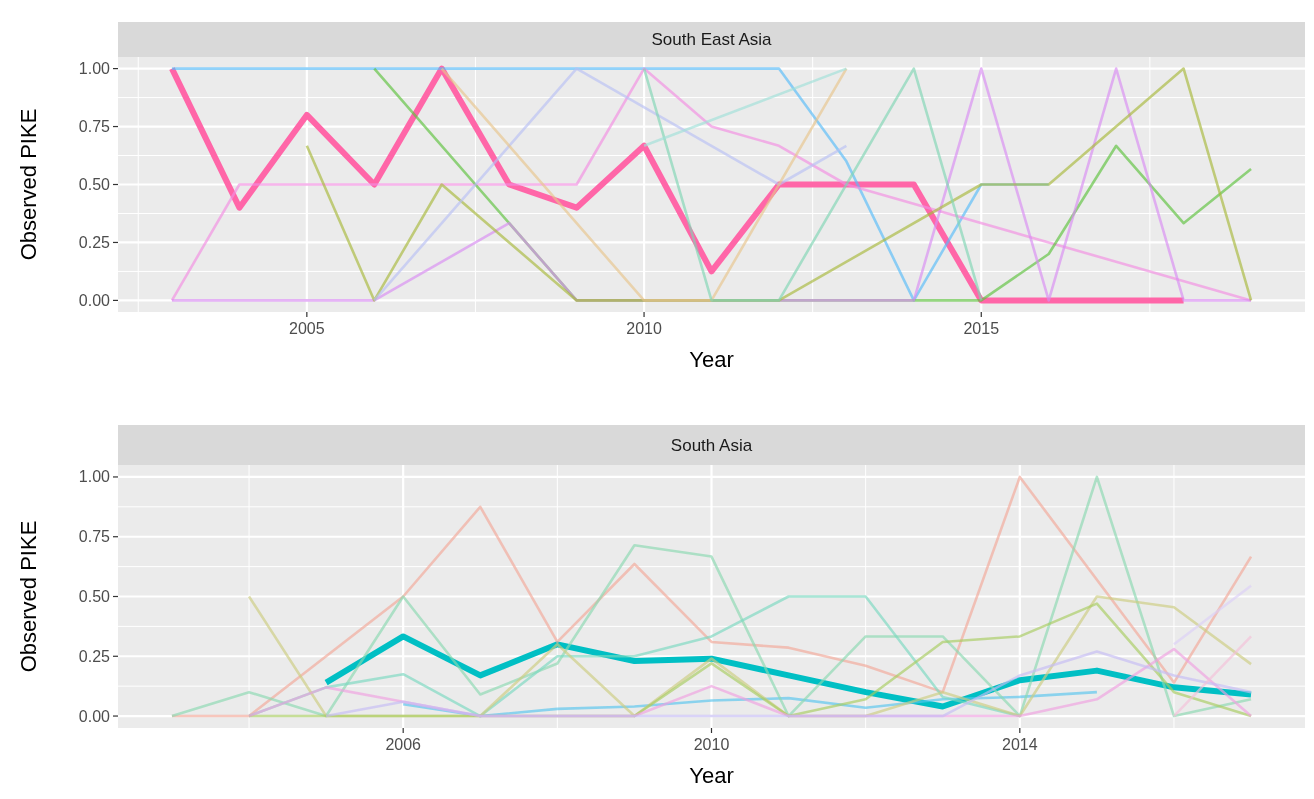 This screenshot has height=799, width=1314. I want to click on x-tick-label: 2006, so click(403, 744).